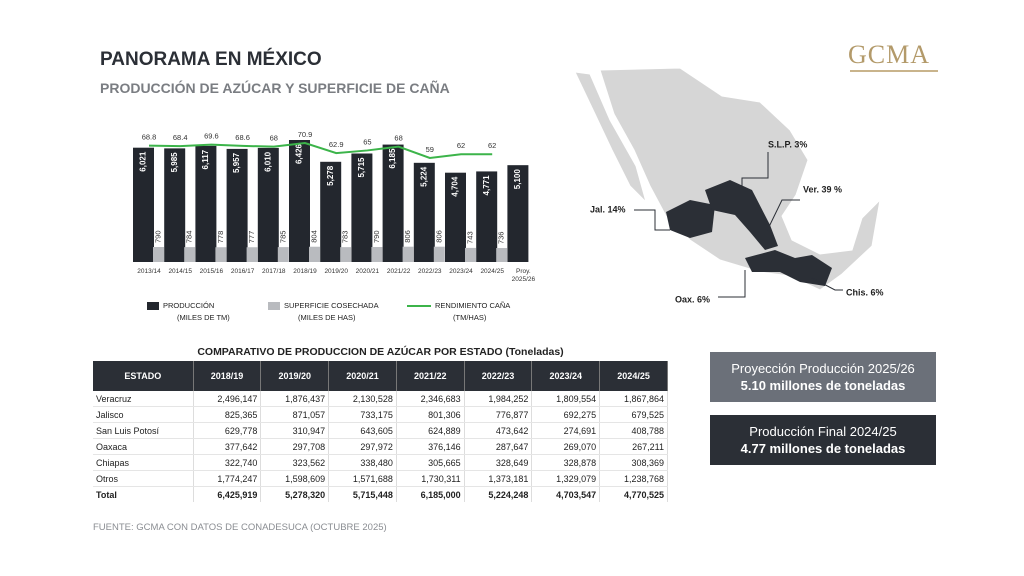 The image size is (1024, 576). What do you see at coordinates (180, 271) in the screenshot?
I see `x-tick-label: 2014/15` at bounding box center [180, 271].